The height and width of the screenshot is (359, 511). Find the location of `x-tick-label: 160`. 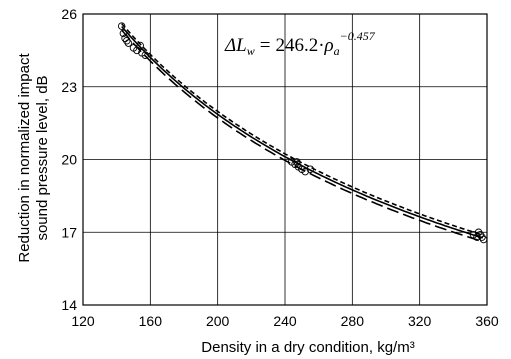

x-tick-label: 160 is located at coordinates (151, 321).